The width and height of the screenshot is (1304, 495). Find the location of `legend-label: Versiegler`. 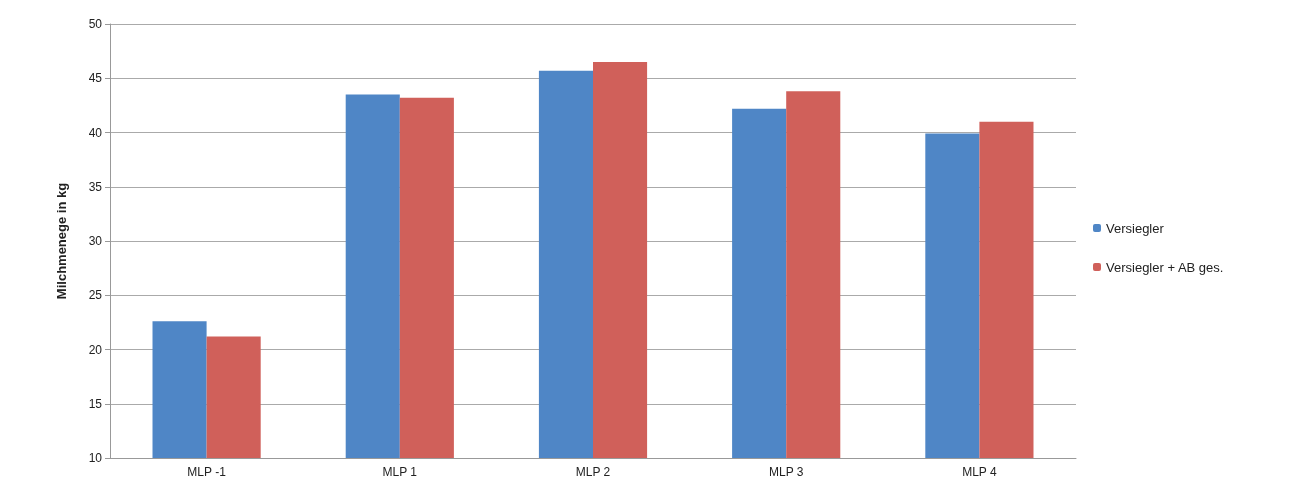

legend-label: Versiegler is located at coordinates (1135, 228).